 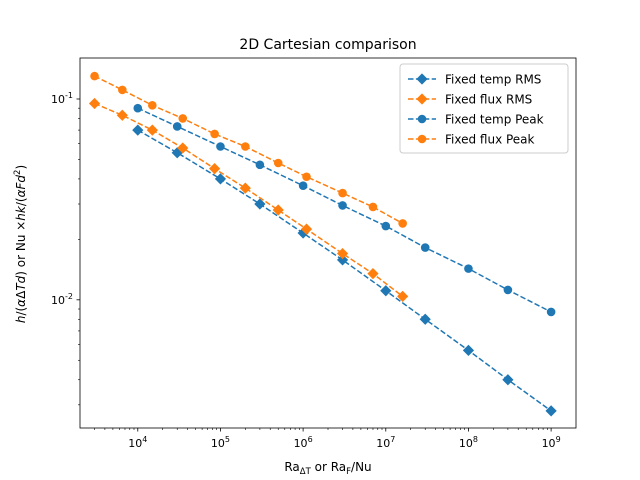 What do you see at coordinates (137, 442) in the screenshot?
I see `x-tick-label: 10⁴` at bounding box center [137, 442].